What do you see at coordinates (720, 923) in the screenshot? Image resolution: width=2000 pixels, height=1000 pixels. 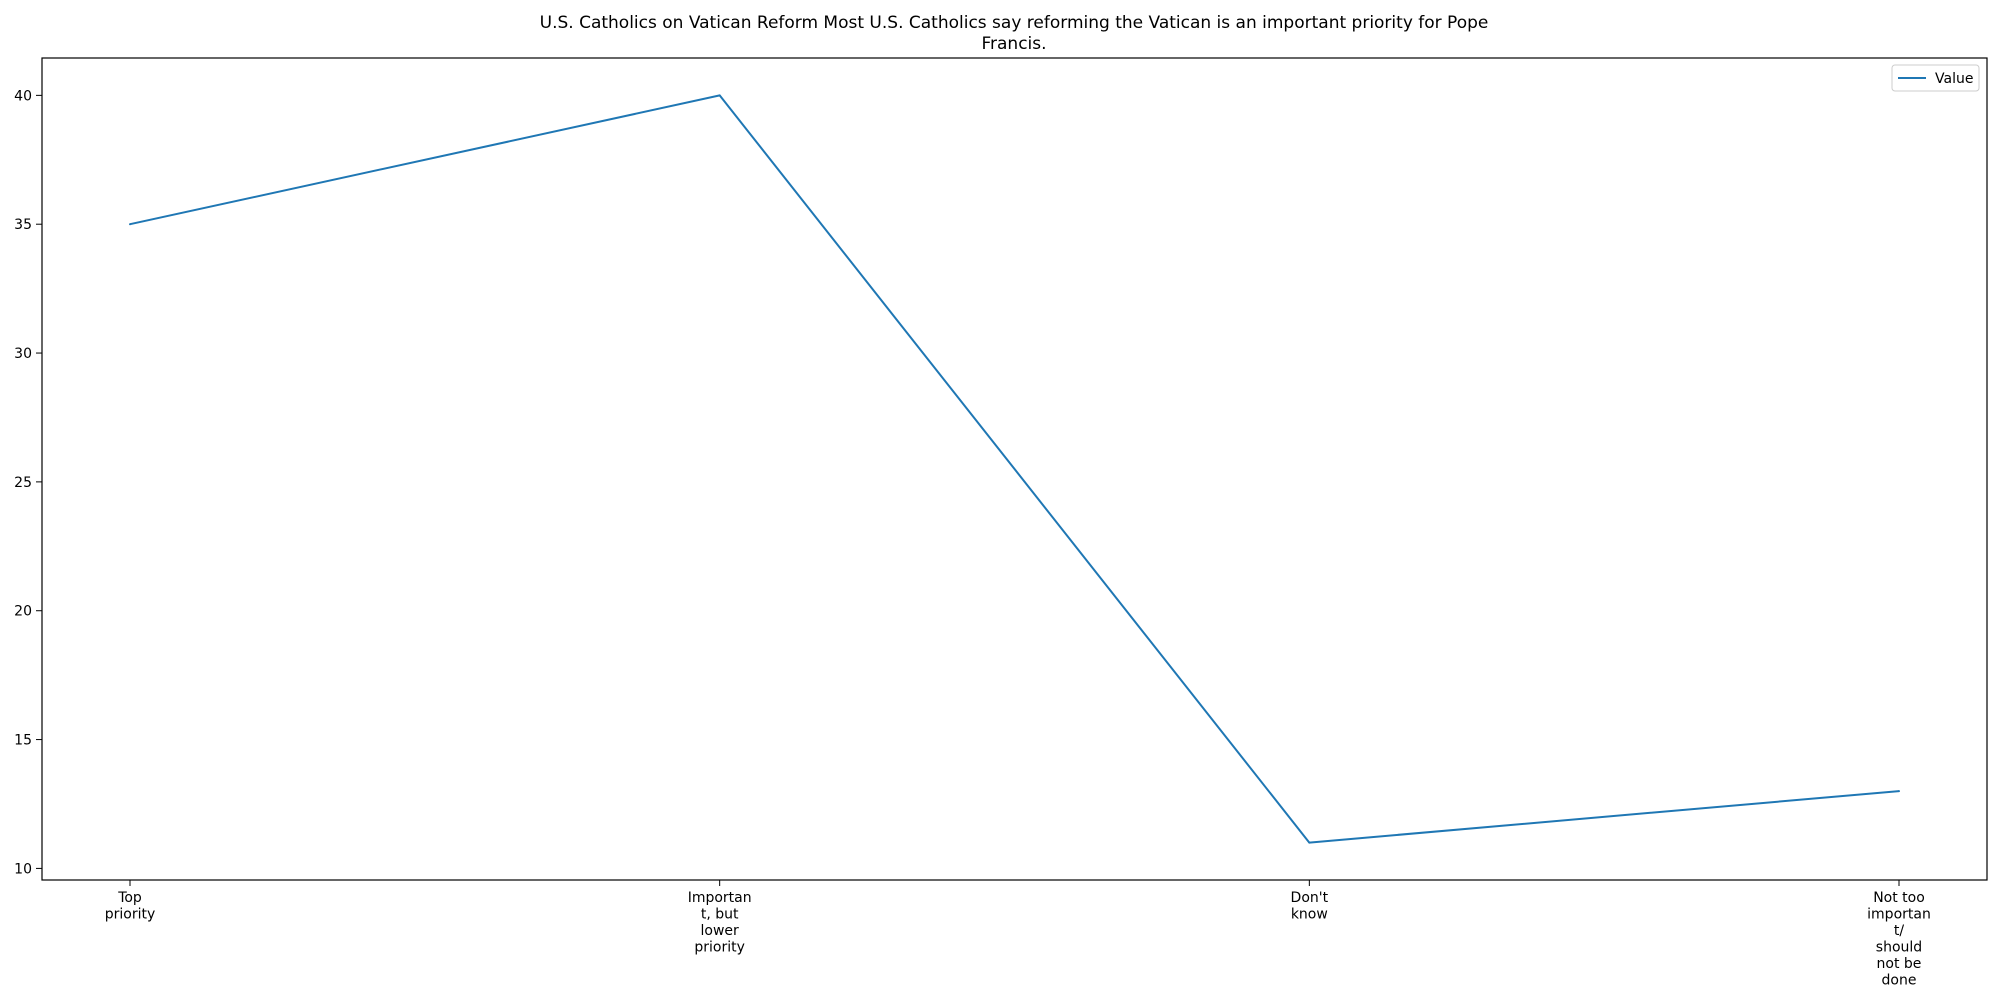 I see `x-tick-label: Importan t, but lower priority` at bounding box center [720, 923].